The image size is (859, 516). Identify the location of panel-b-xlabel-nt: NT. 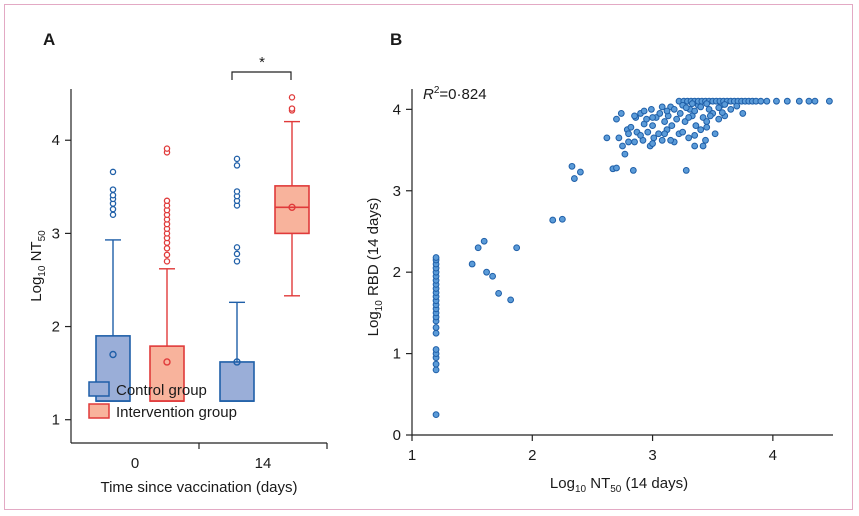
(598, 483).